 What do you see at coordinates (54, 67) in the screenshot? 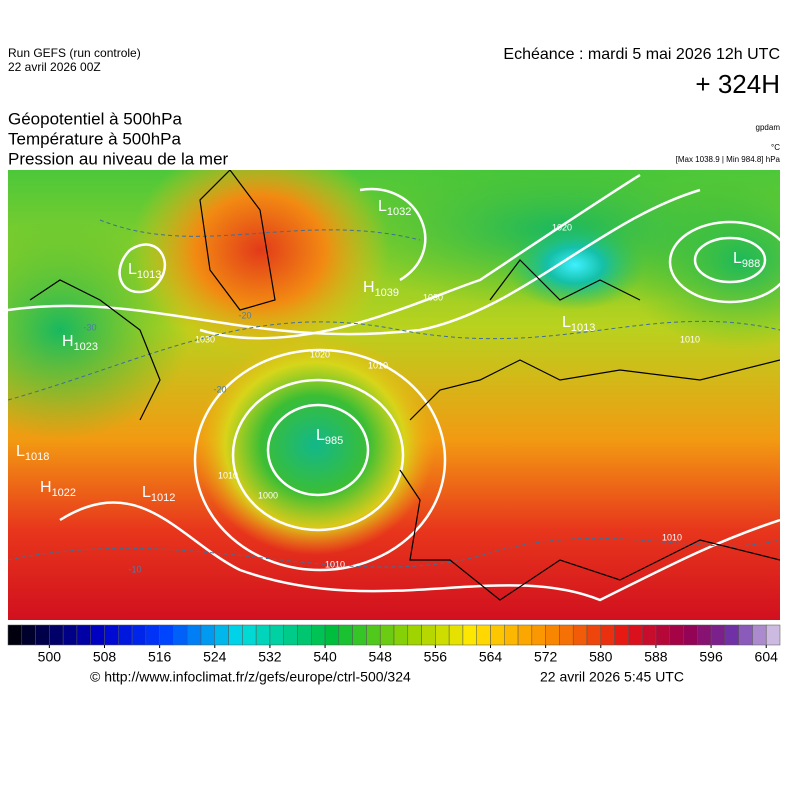
I see `run-date: 22 avril 2026 00Z` at bounding box center [54, 67].